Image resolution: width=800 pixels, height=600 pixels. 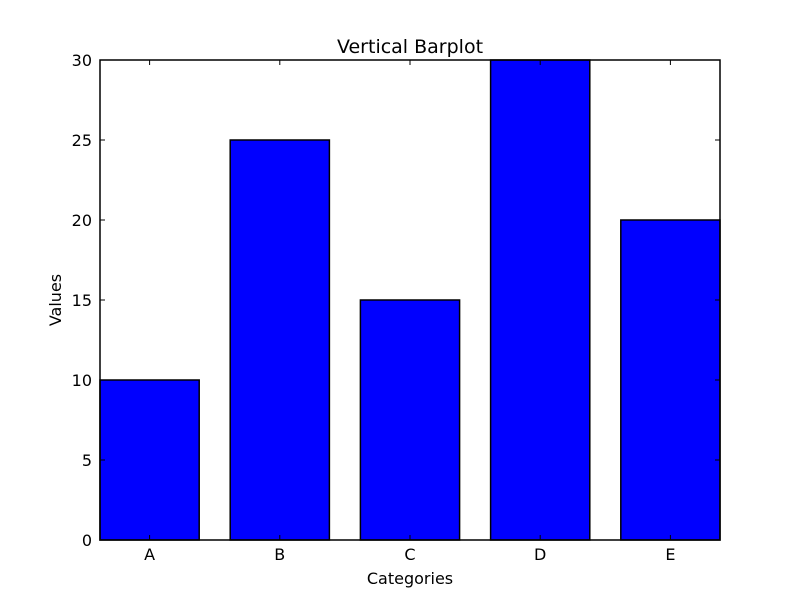 What do you see at coordinates (82, 60) in the screenshot?
I see `y-tick-label-30: 30` at bounding box center [82, 60].